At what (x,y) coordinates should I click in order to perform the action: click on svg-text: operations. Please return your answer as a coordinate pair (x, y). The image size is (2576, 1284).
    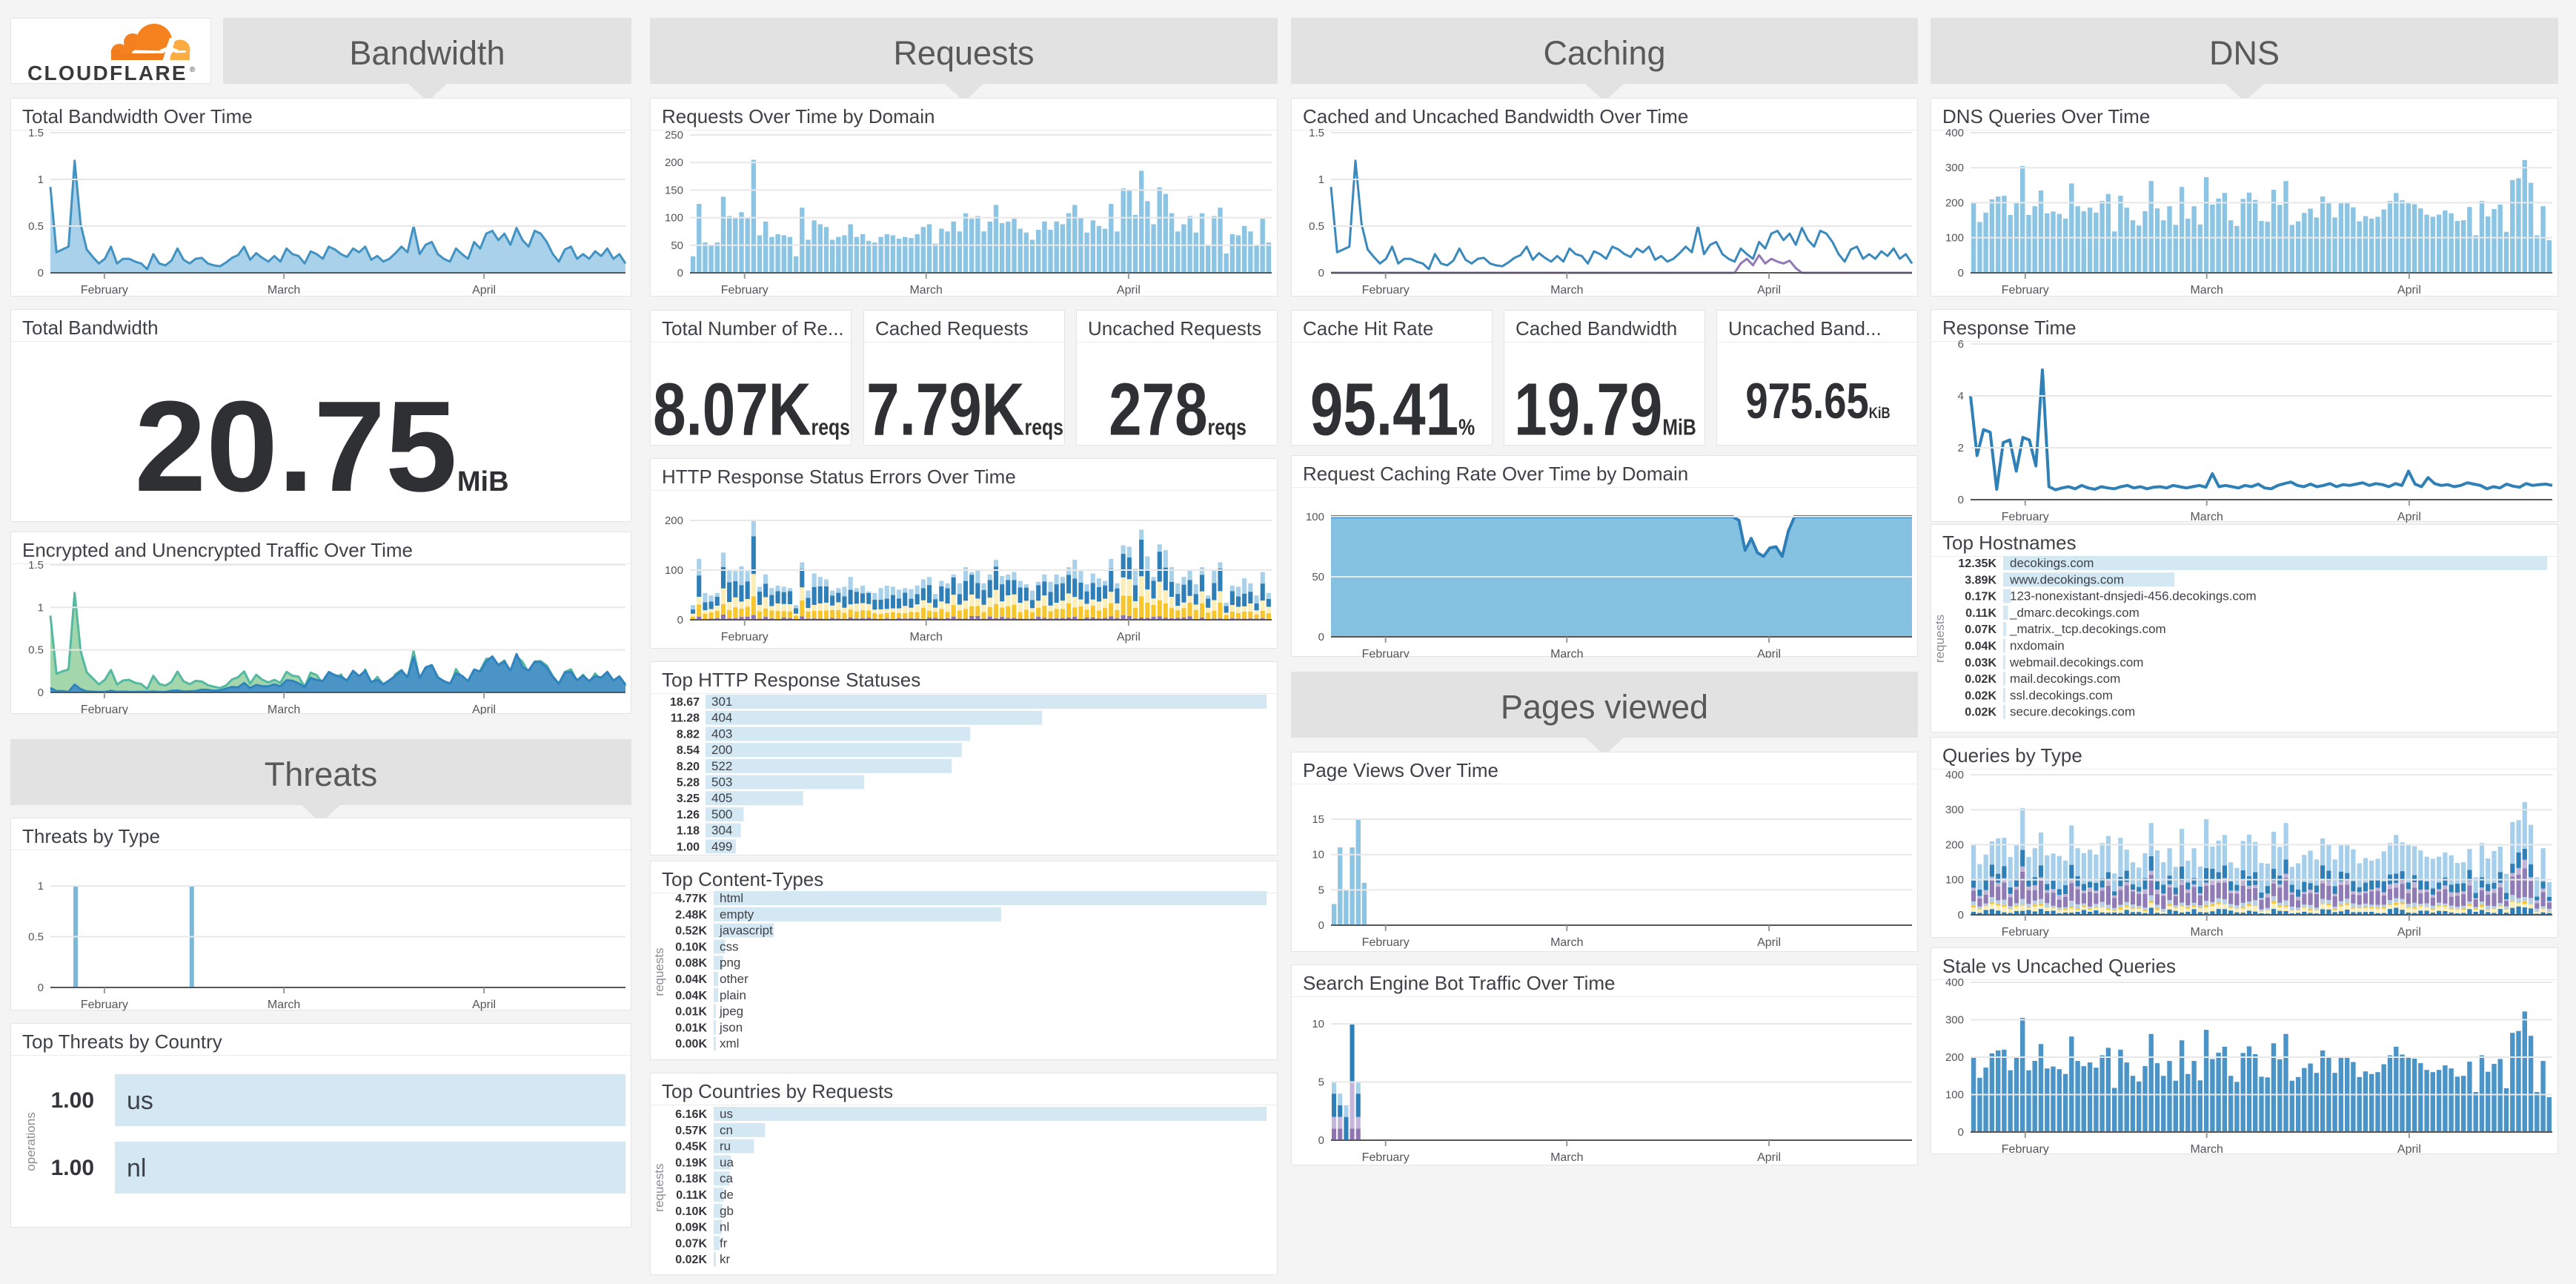
    Looking at the image, I should click on (31, 1141).